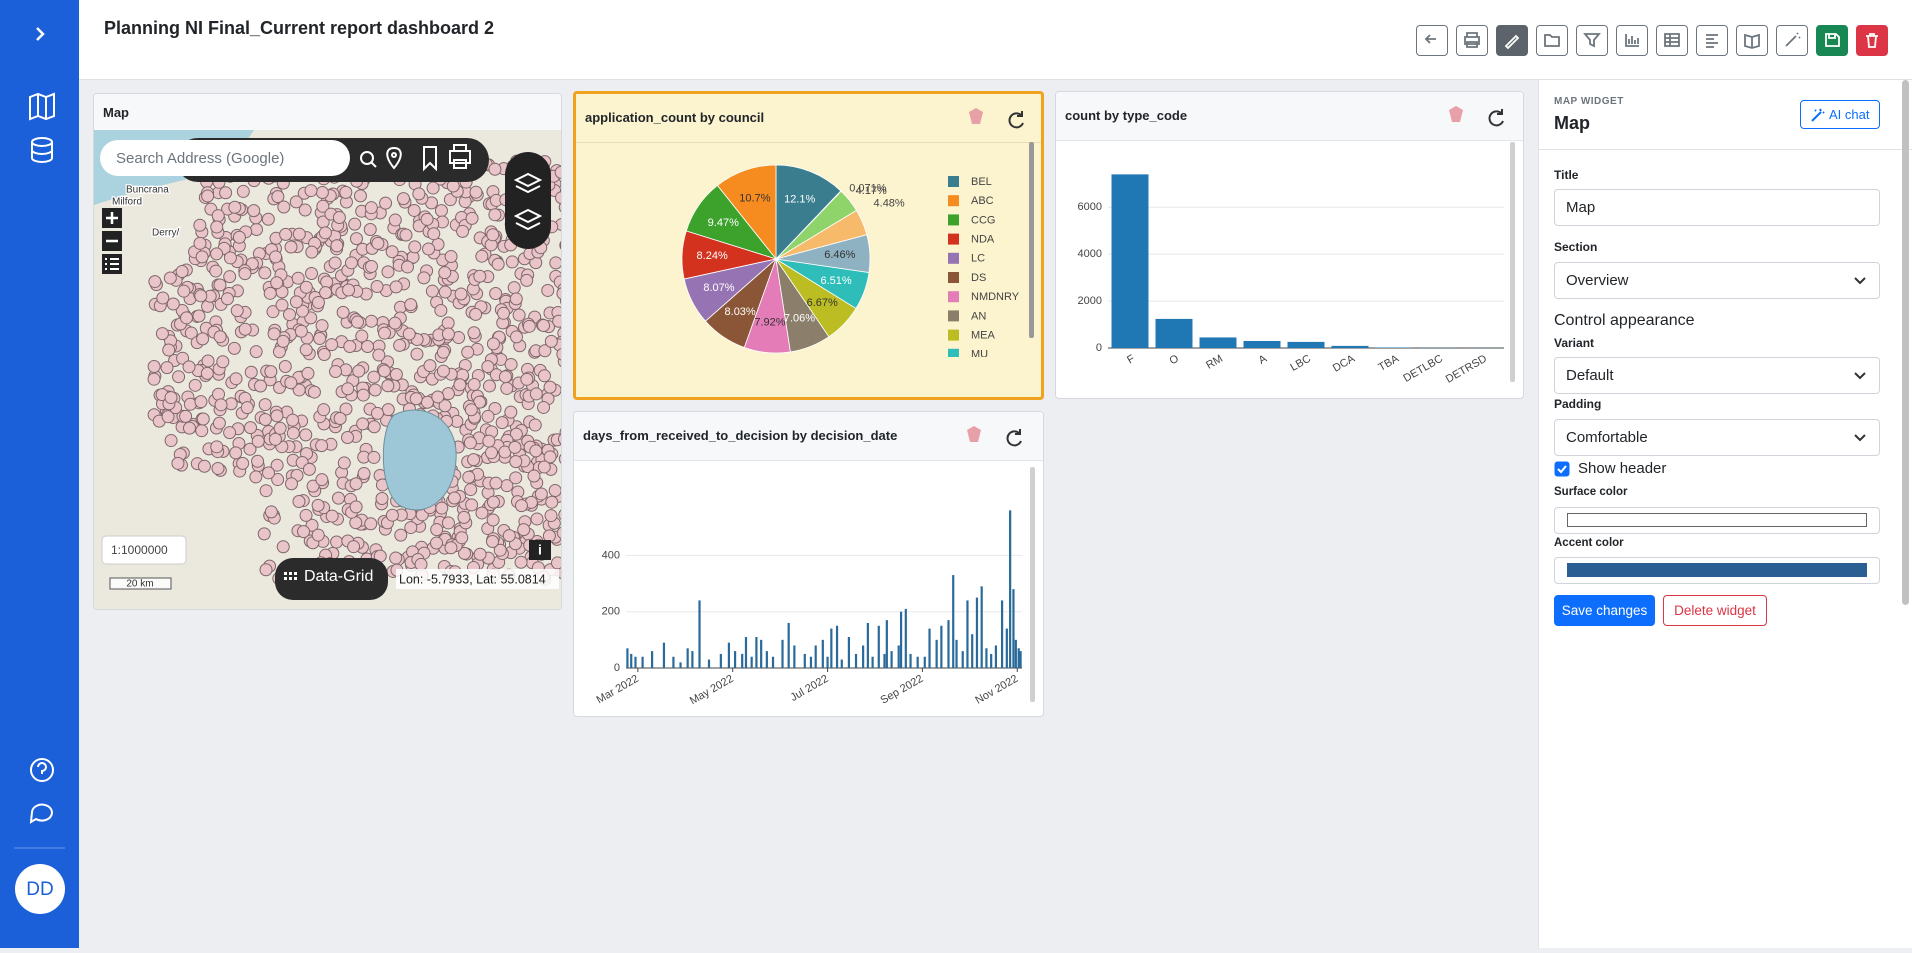 The height and width of the screenshot is (953, 1912). Describe the element at coordinates (127, 202) in the screenshot. I see `place-label: Milford` at that location.